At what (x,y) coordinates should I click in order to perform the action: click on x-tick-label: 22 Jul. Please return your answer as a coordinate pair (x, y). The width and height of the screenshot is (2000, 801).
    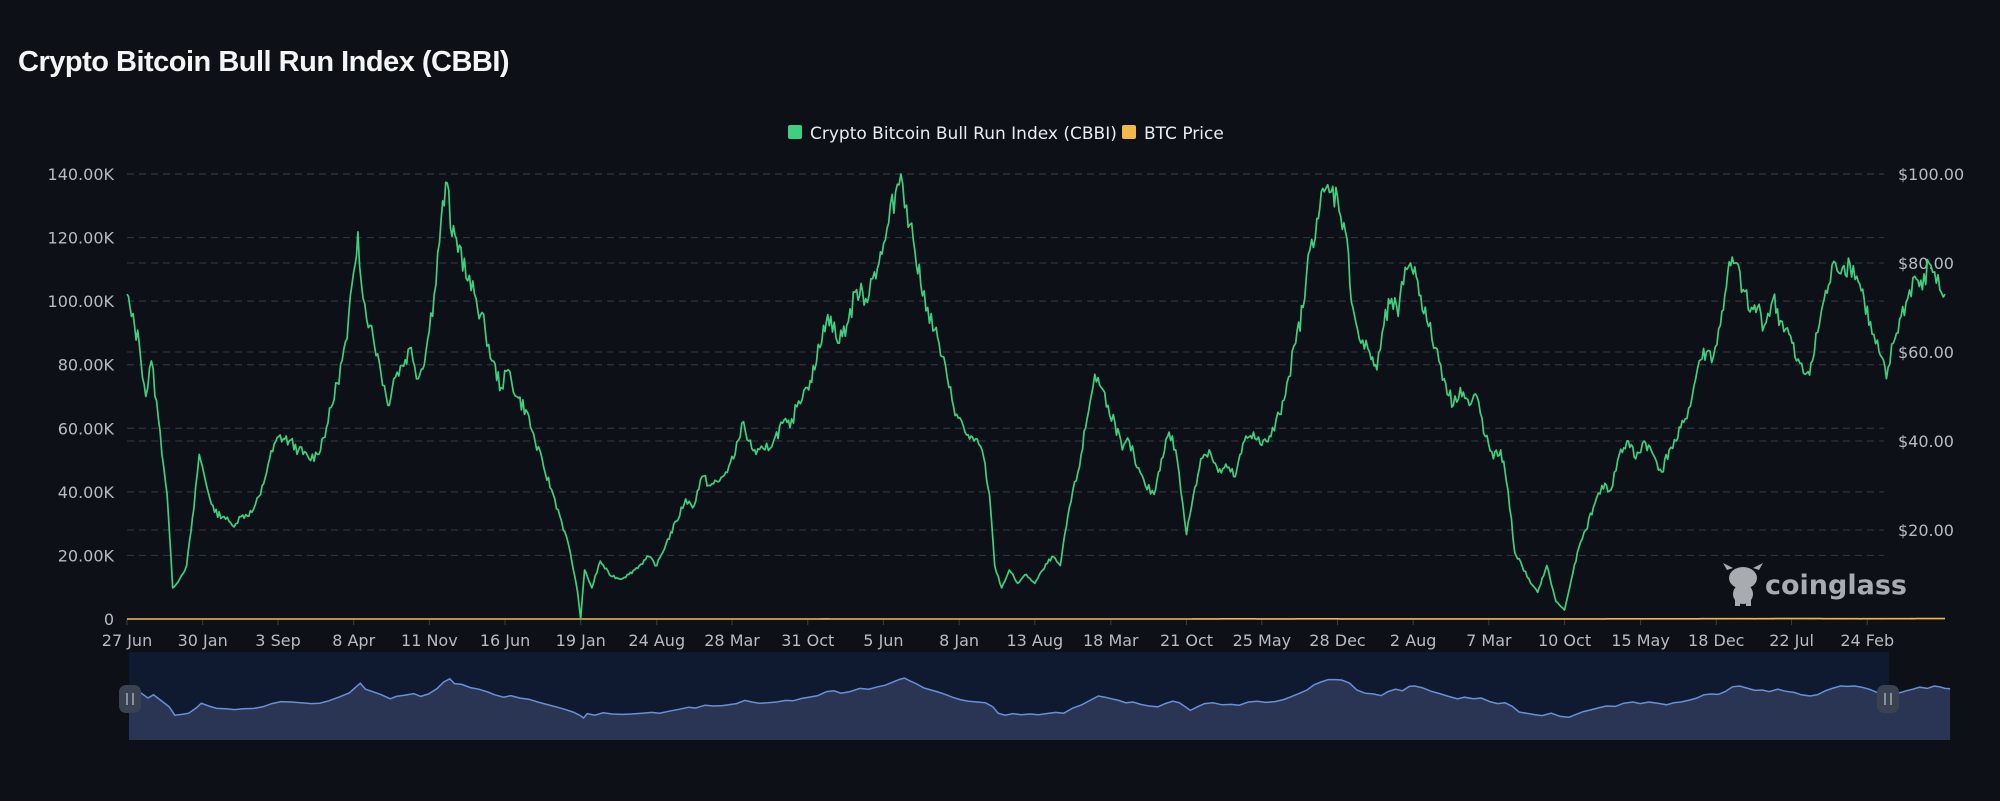
    Looking at the image, I should click on (1791, 640).